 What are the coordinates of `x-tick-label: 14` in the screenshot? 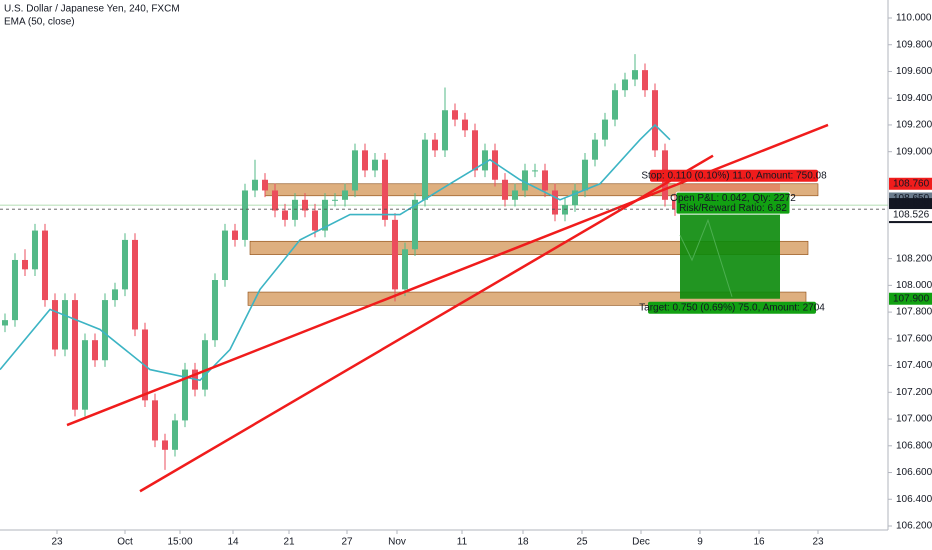 It's located at (233, 542).